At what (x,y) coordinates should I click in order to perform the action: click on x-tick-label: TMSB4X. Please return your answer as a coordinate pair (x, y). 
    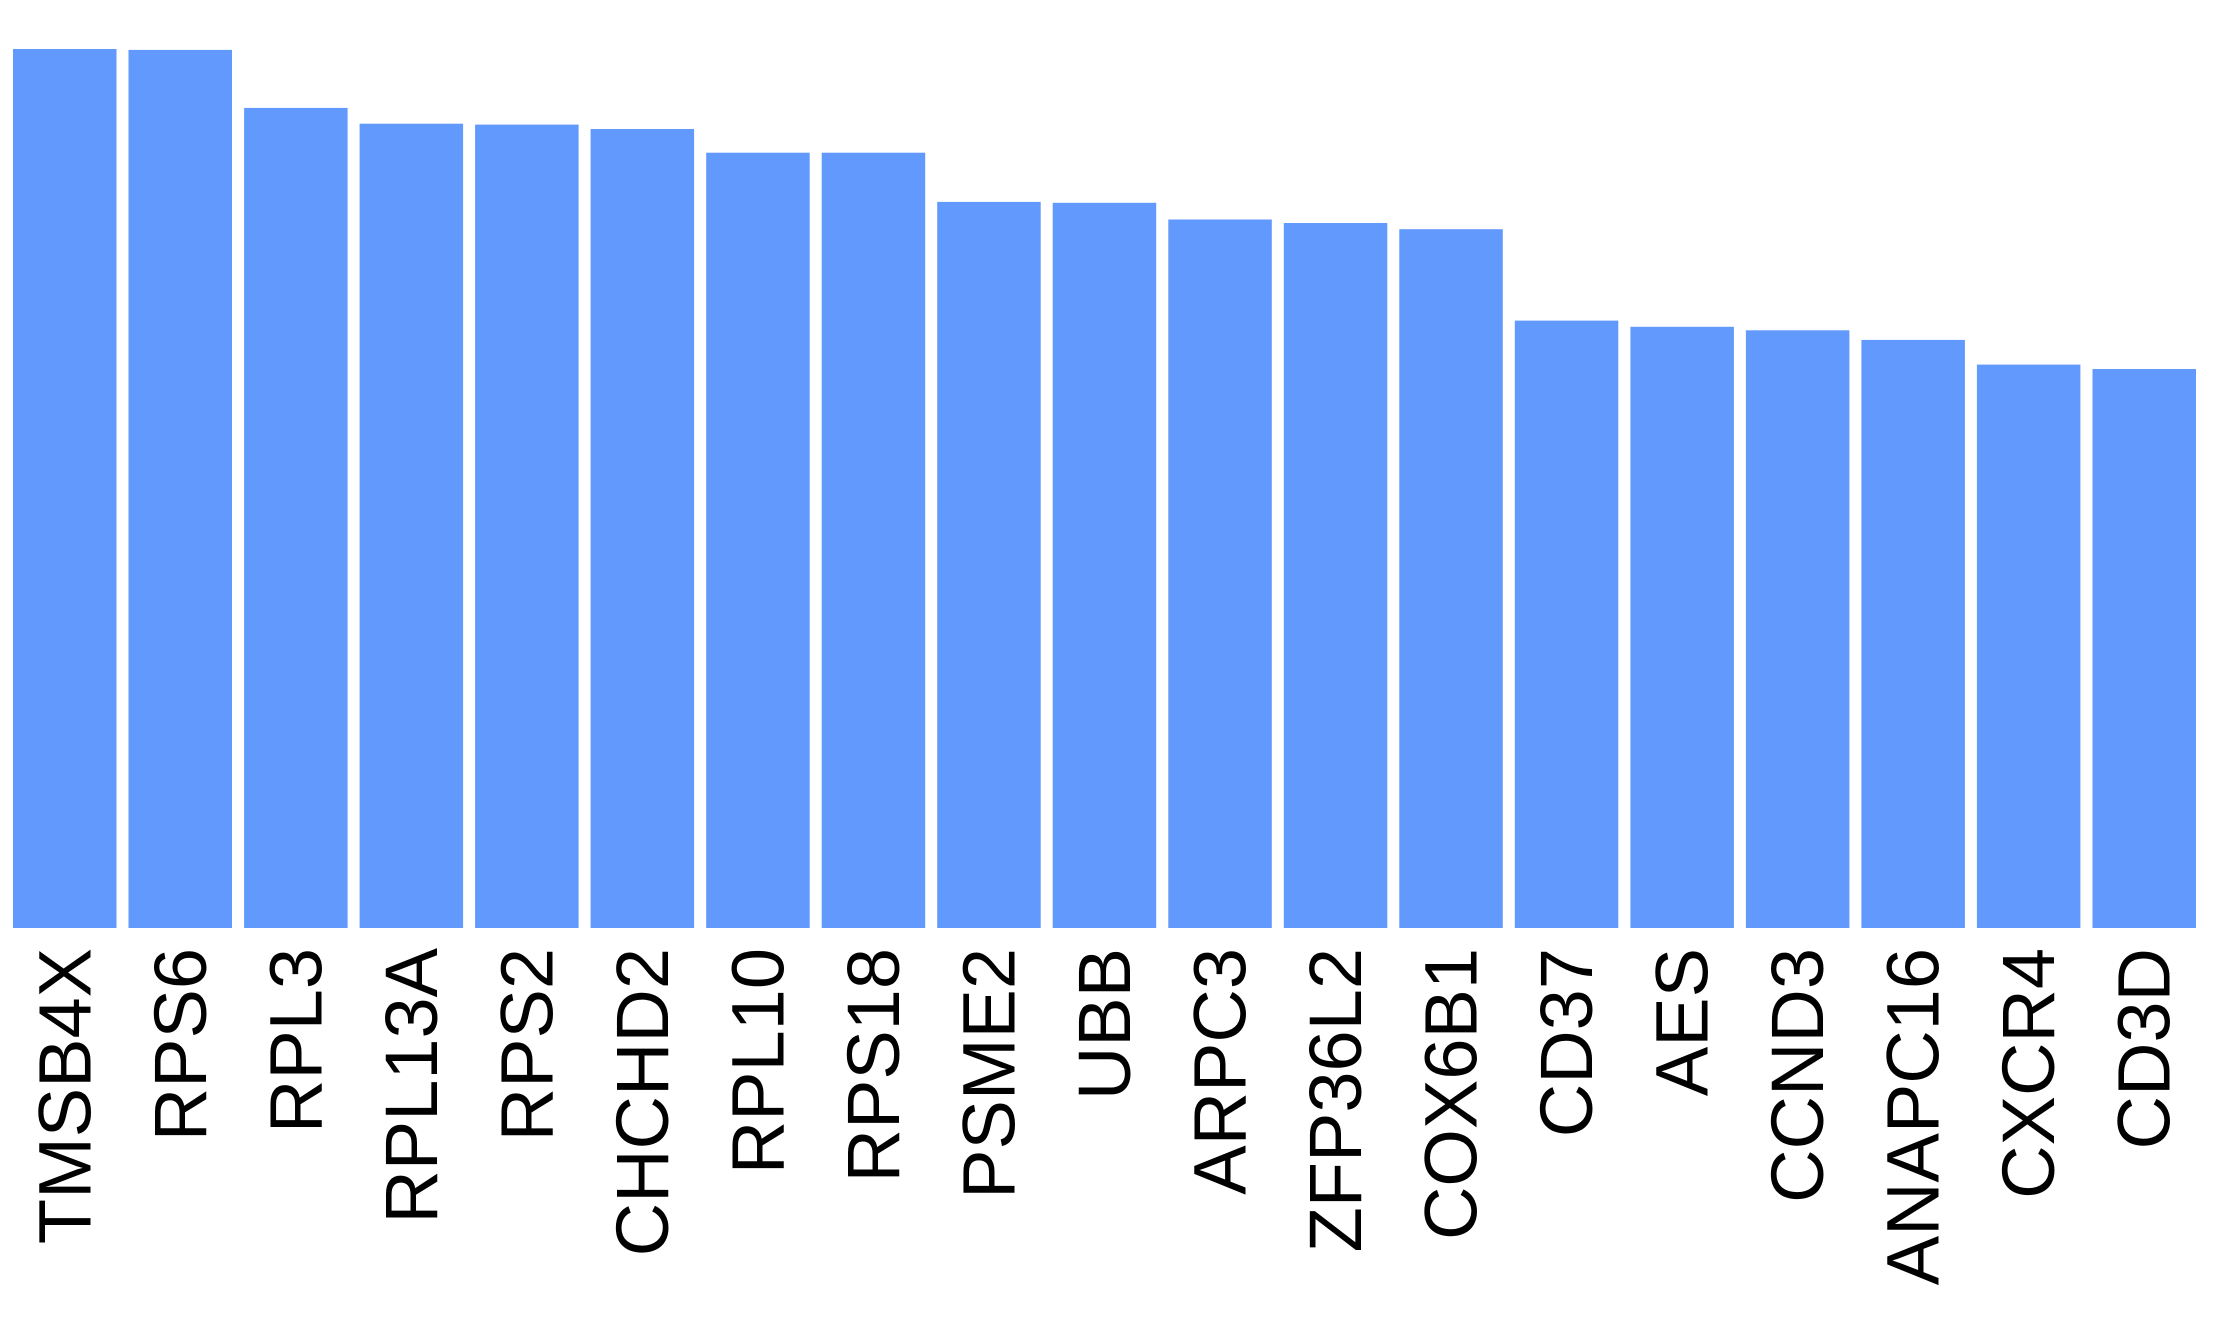
    Looking at the image, I should click on (64, 1096).